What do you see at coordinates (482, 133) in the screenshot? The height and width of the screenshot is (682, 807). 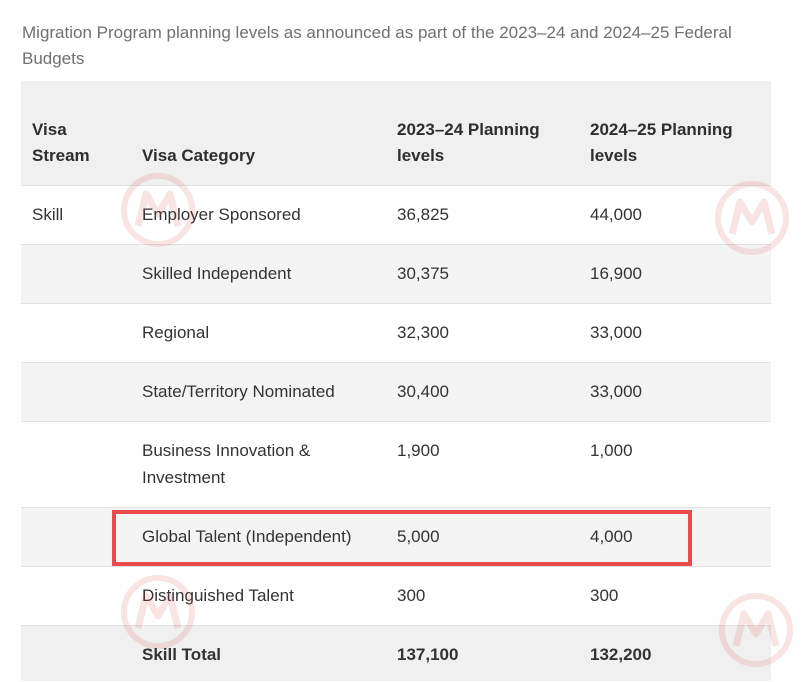 I see `header-2023-24: 2023–24 Planning levels` at bounding box center [482, 133].